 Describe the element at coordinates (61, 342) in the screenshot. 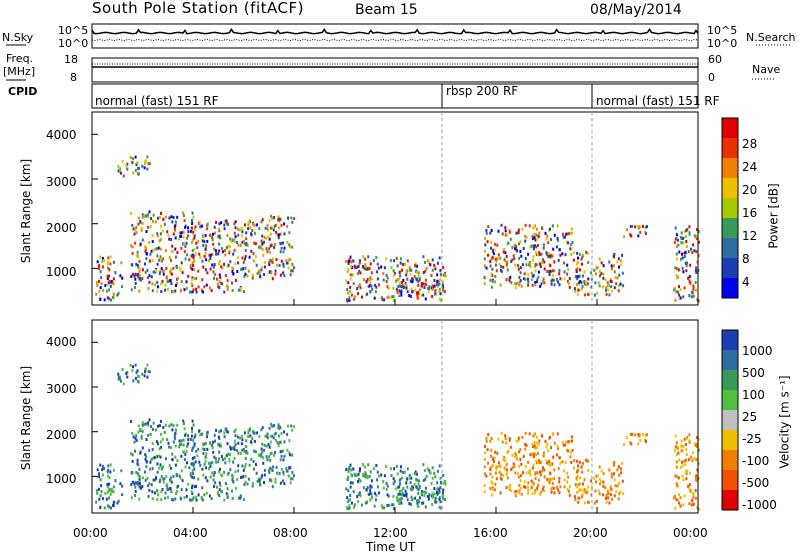

I see `velocity-ytick: 4000` at that location.